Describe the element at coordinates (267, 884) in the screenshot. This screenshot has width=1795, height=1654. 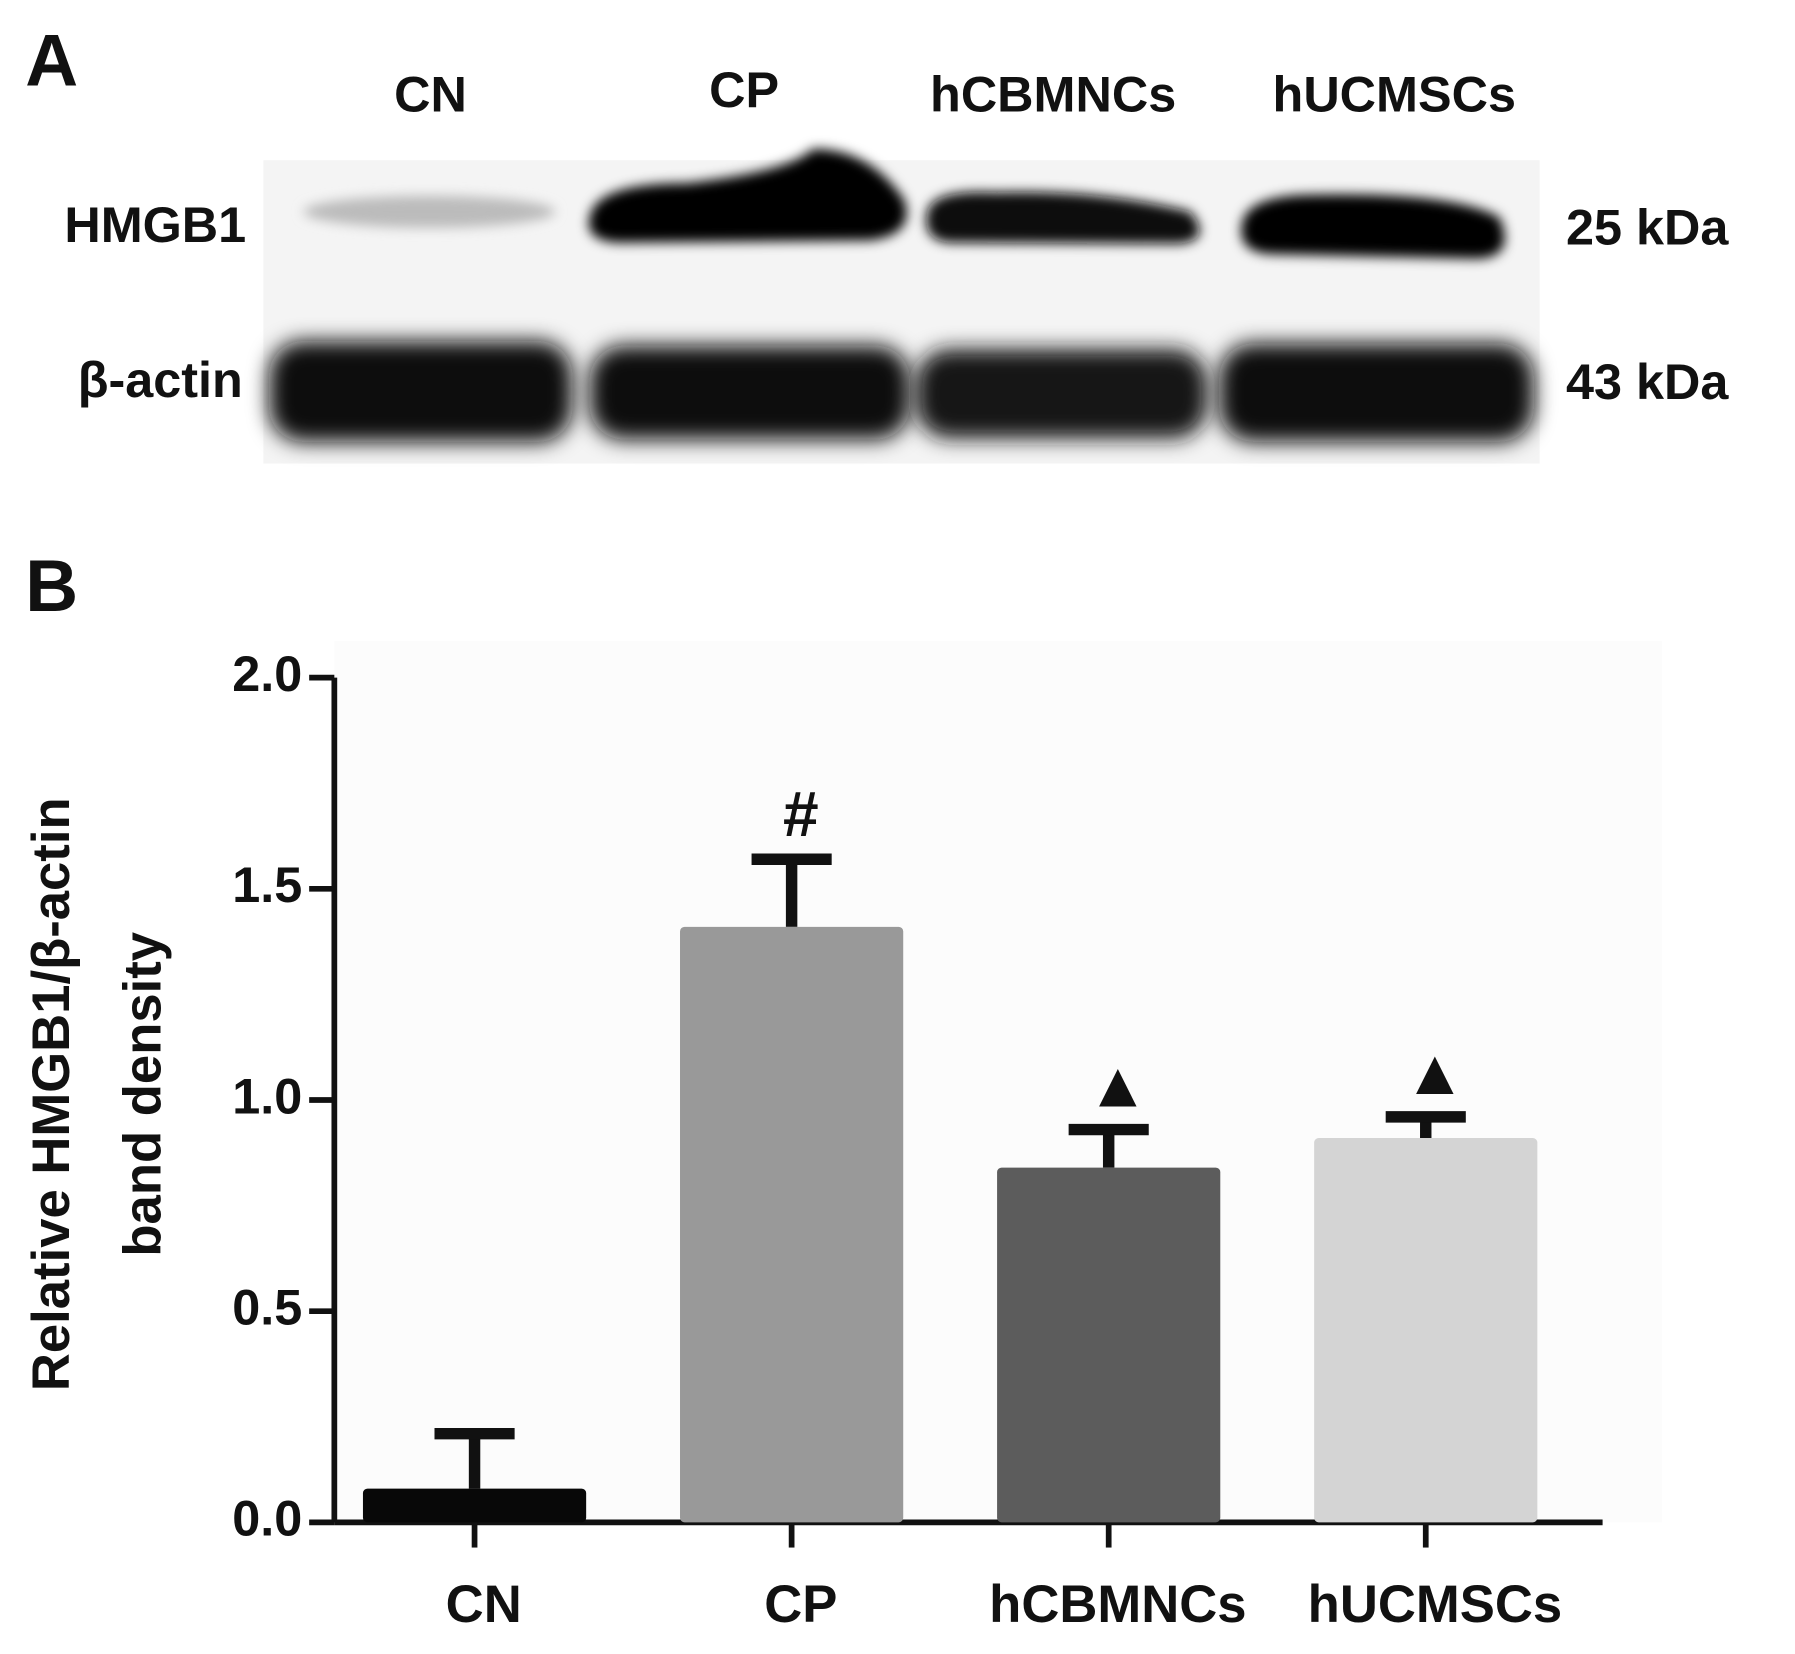
I see `y-tick-label: 1.5` at that location.